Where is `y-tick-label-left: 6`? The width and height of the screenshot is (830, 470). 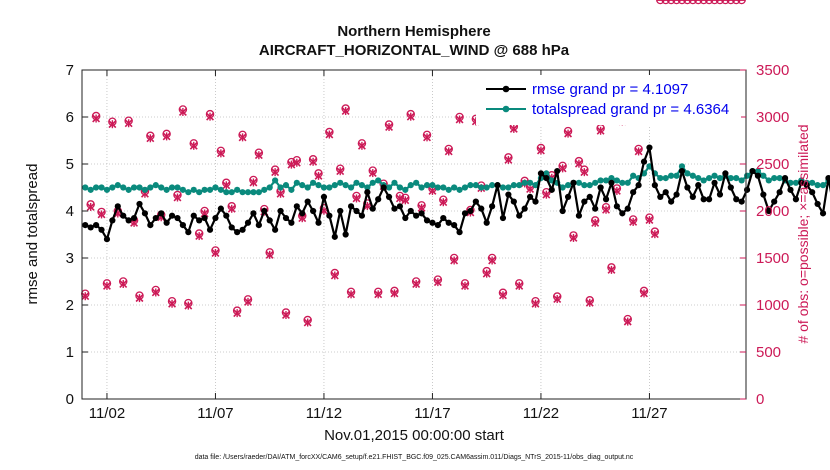
y-tick-label-left: 6 is located at coordinates (70, 117).